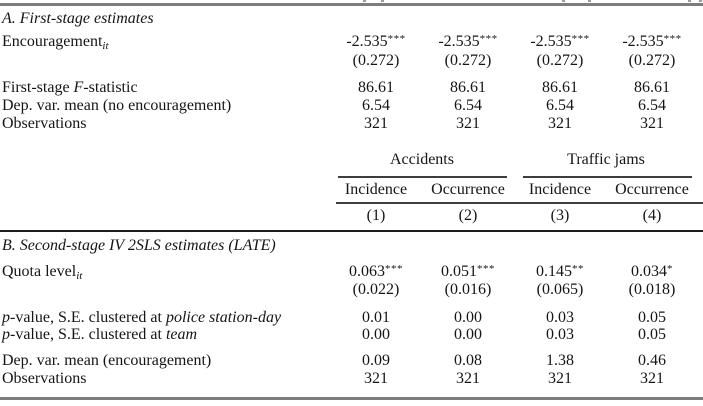 Image resolution: width=703 pixels, height=406 pixels. What do you see at coordinates (79, 276) in the screenshot?
I see `variable-subscript: it` at bounding box center [79, 276].